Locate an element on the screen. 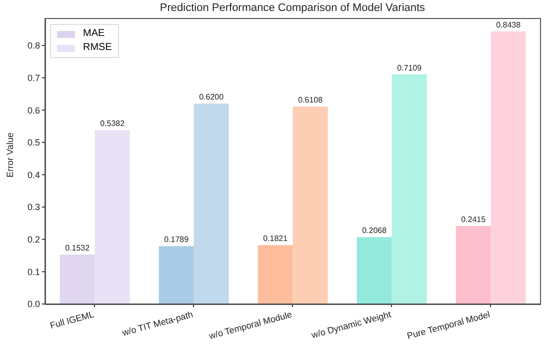 Image resolution: width=550 pixels, height=344 pixels. y-tick-label: 0.1 is located at coordinates (33, 271).